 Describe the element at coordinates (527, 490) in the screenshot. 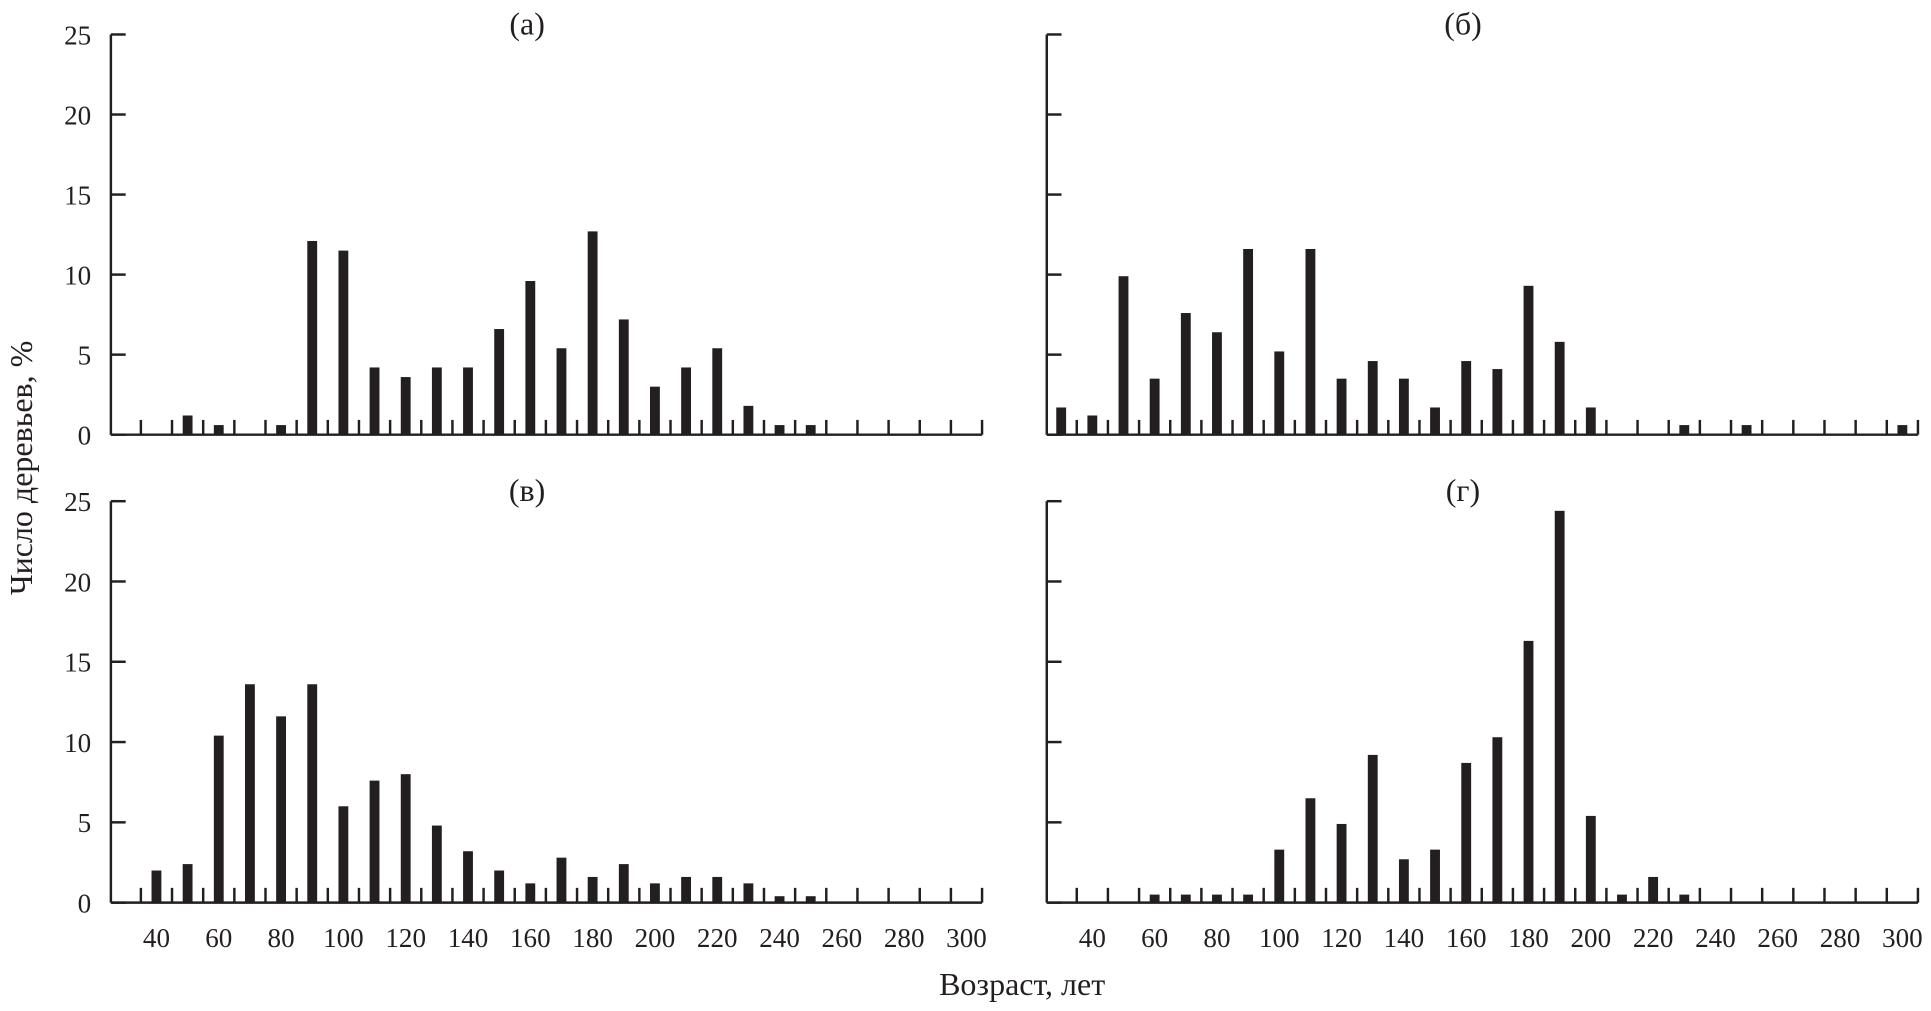

I see `panel-title: (в)` at that location.